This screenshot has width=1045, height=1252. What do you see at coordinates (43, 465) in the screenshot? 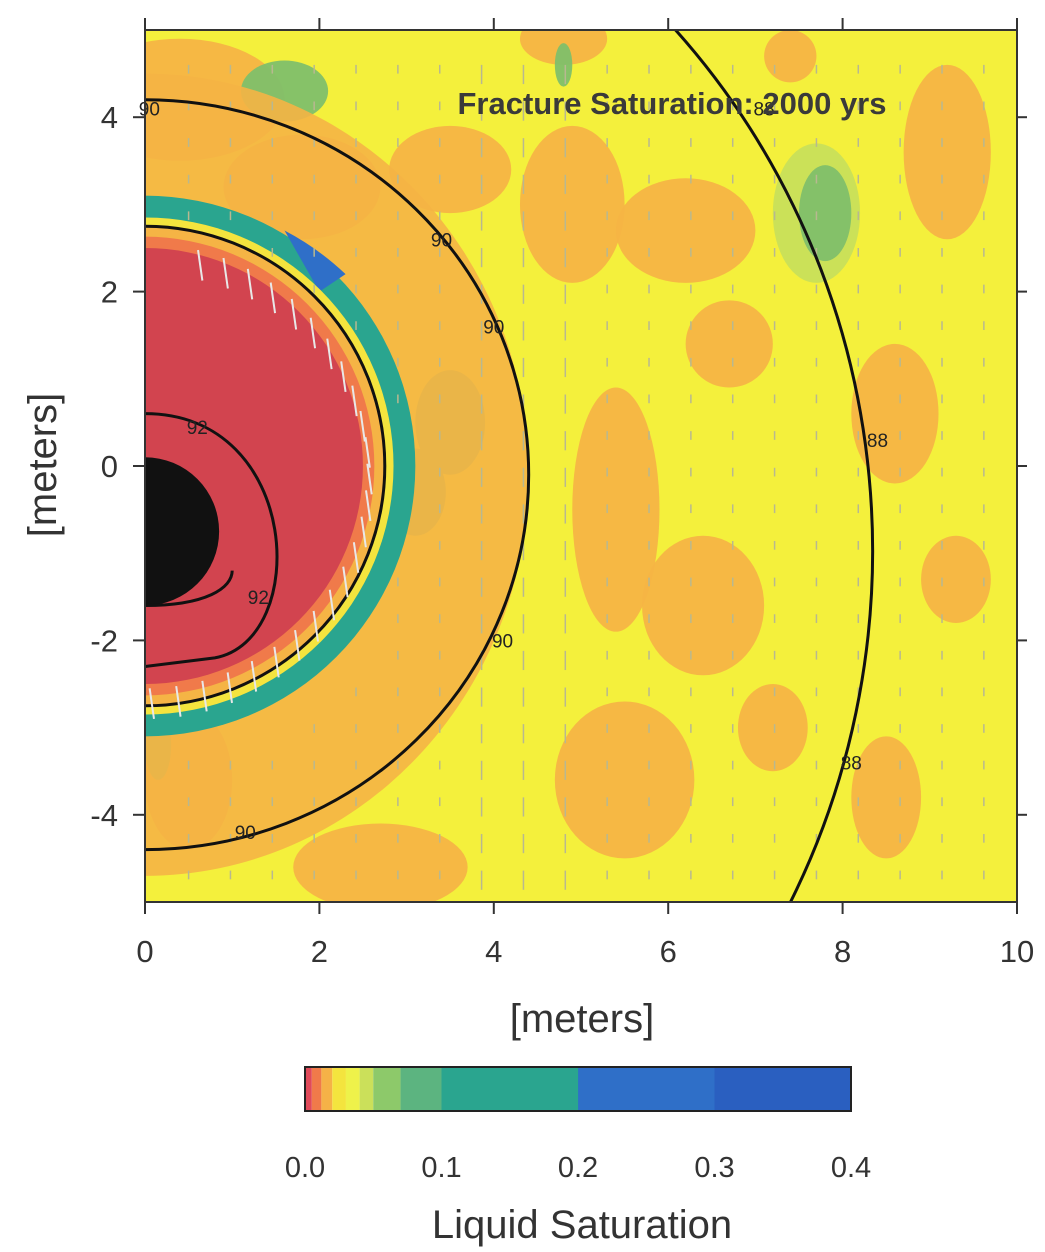
I see `y-axis-label: [meters]` at bounding box center [43, 465].